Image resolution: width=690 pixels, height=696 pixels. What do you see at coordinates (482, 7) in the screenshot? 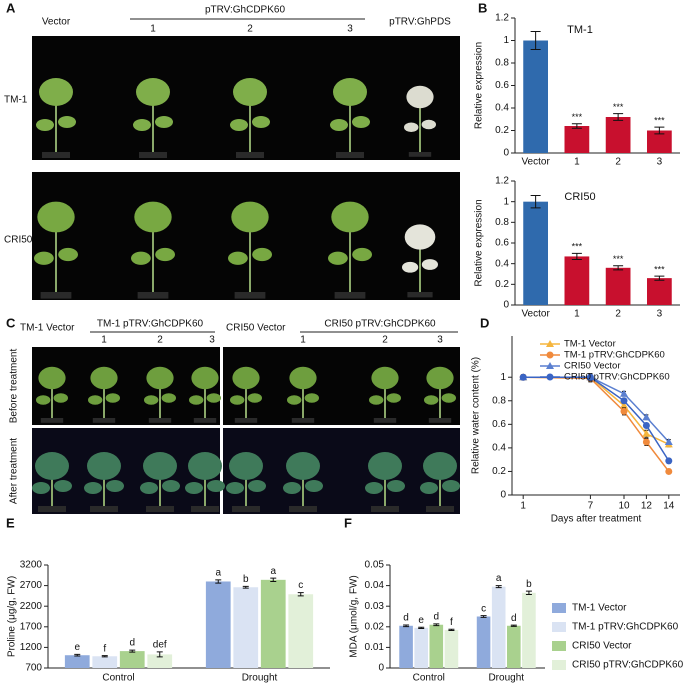
I see `panel-label: B` at bounding box center [482, 7].